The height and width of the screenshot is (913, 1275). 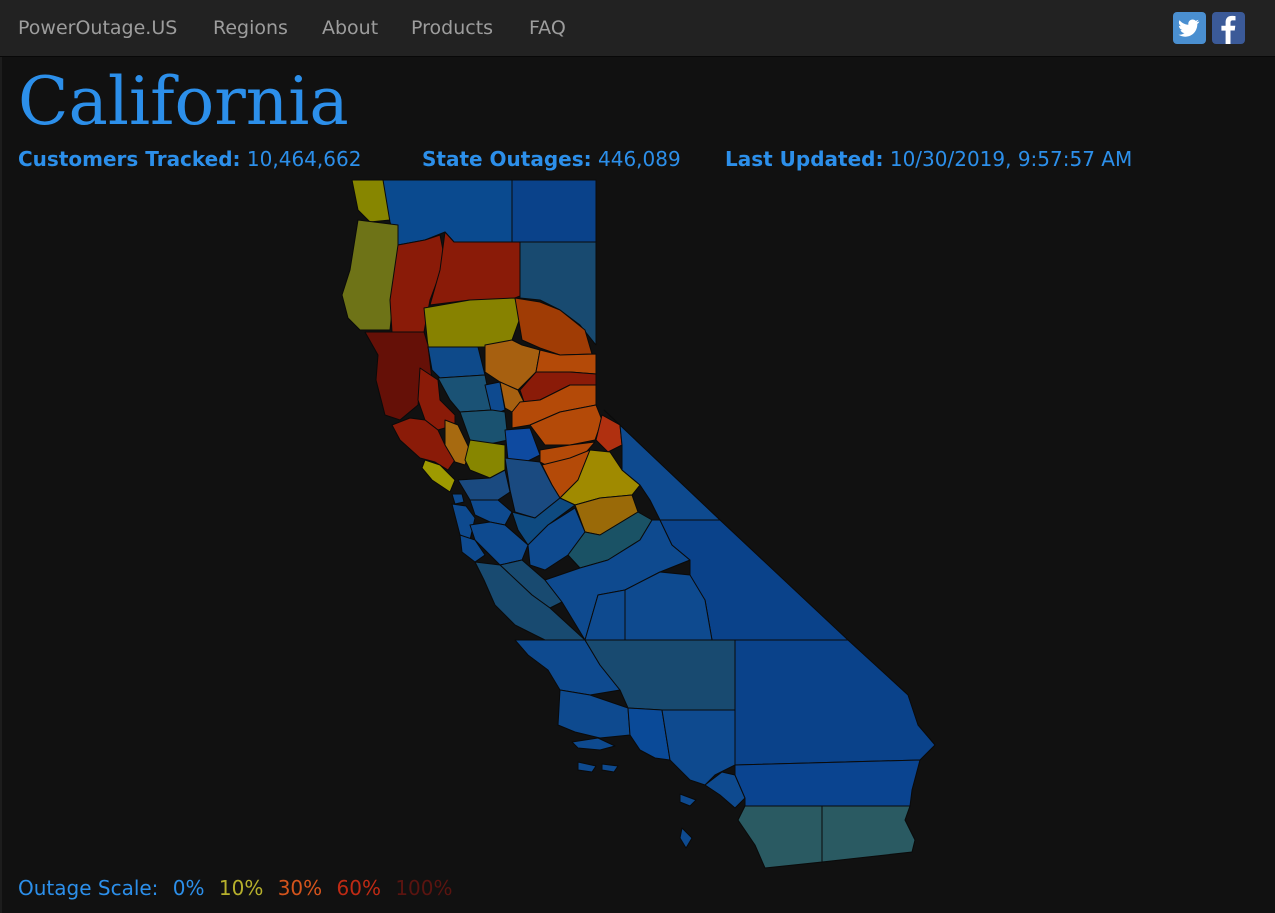 I want to click on county-stanislaus, so click(x=543, y=521).